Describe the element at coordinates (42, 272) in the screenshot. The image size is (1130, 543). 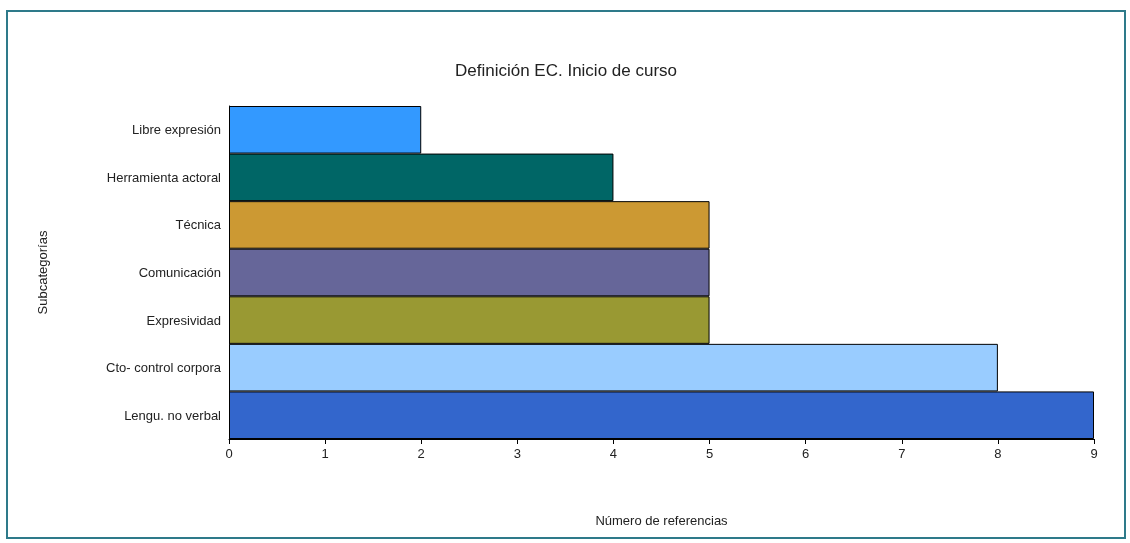
I see `y-axis-title: Subcategorías` at that location.